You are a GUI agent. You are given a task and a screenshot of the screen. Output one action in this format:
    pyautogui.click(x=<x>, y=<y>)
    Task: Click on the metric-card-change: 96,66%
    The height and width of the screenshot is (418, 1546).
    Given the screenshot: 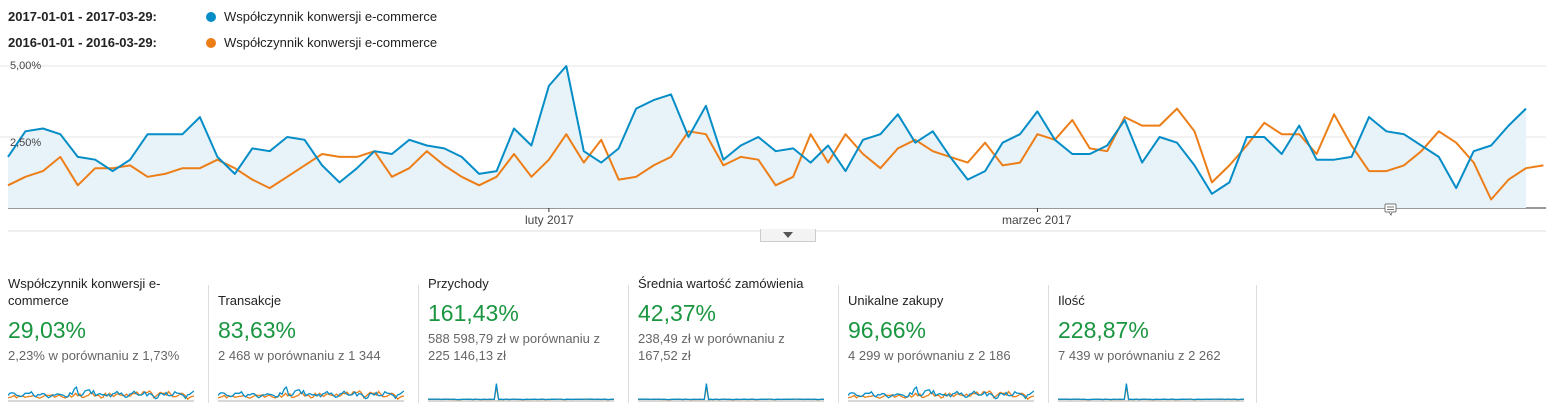 What is the action you would take?
    pyautogui.click(x=887, y=330)
    